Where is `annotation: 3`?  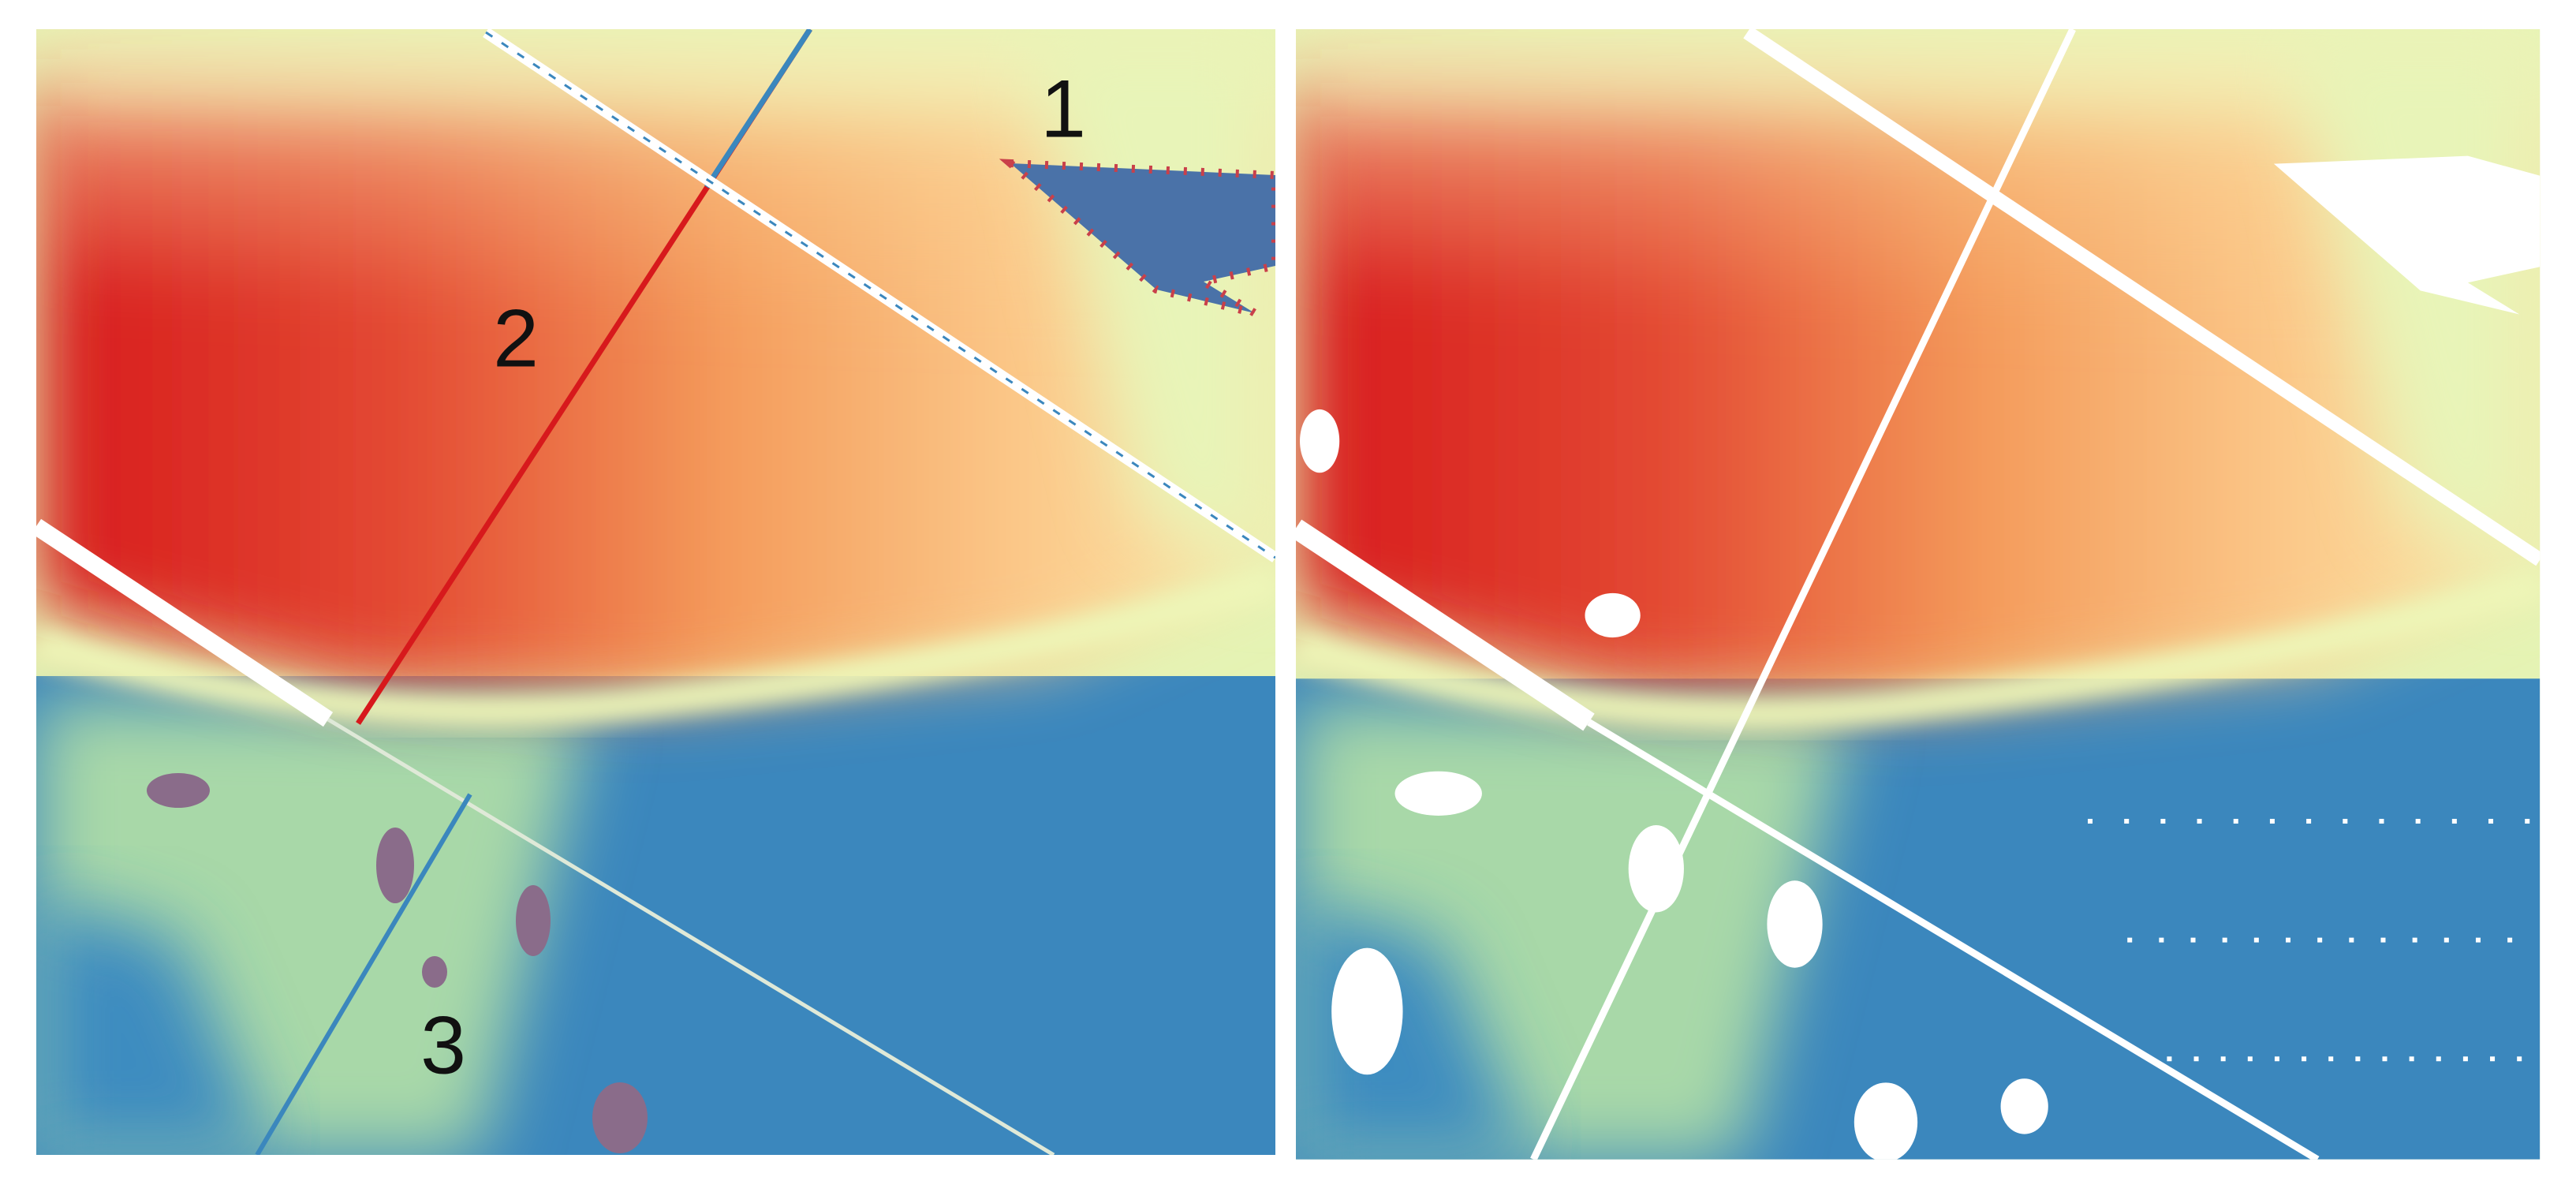 annotation: 3 is located at coordinates (443, 1045).